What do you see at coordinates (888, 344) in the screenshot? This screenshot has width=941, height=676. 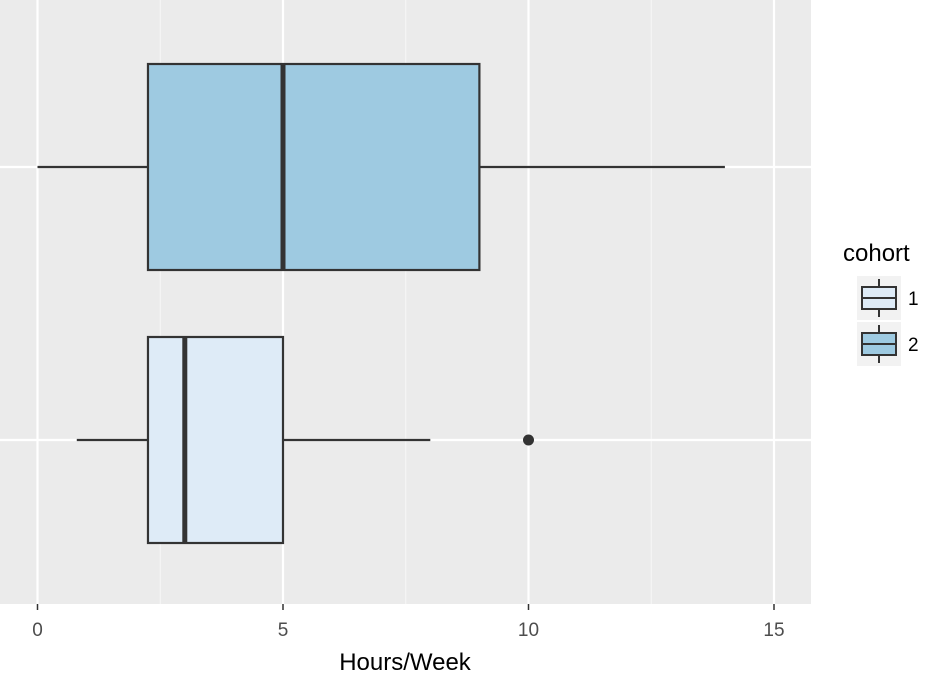 I see `legend-item-cohort-2: 2` at bounding box center [888, 344].